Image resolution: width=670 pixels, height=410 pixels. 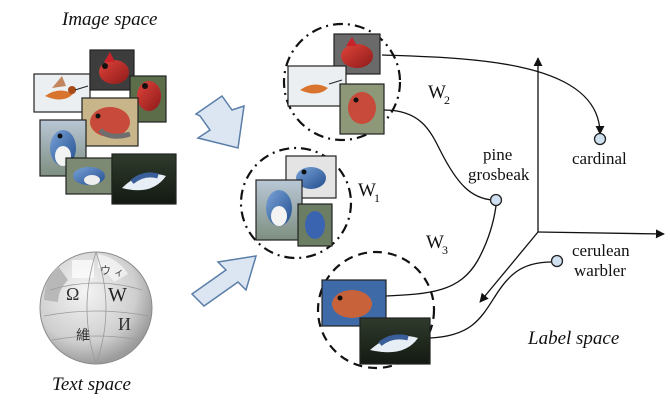 I want to click on cluster-w2, so click(x=342, y=82).